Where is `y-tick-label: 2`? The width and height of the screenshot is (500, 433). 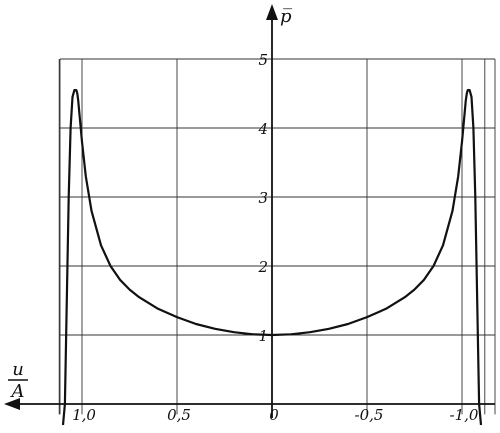 y-tick-label: 2 is located at coordinates (262, 267).